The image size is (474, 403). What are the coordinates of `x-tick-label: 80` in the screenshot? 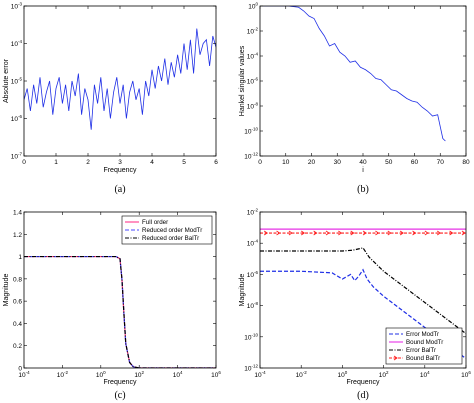 It's located at (466, 162).